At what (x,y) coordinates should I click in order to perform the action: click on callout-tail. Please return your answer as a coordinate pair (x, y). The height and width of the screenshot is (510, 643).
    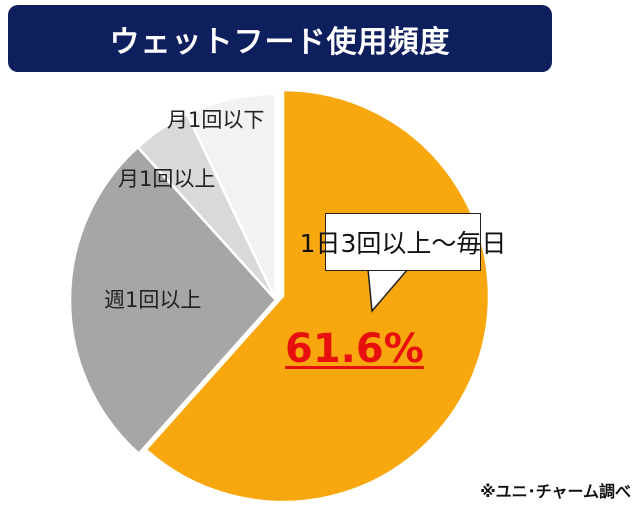
    Looking at the image, I should click on (388, 290).